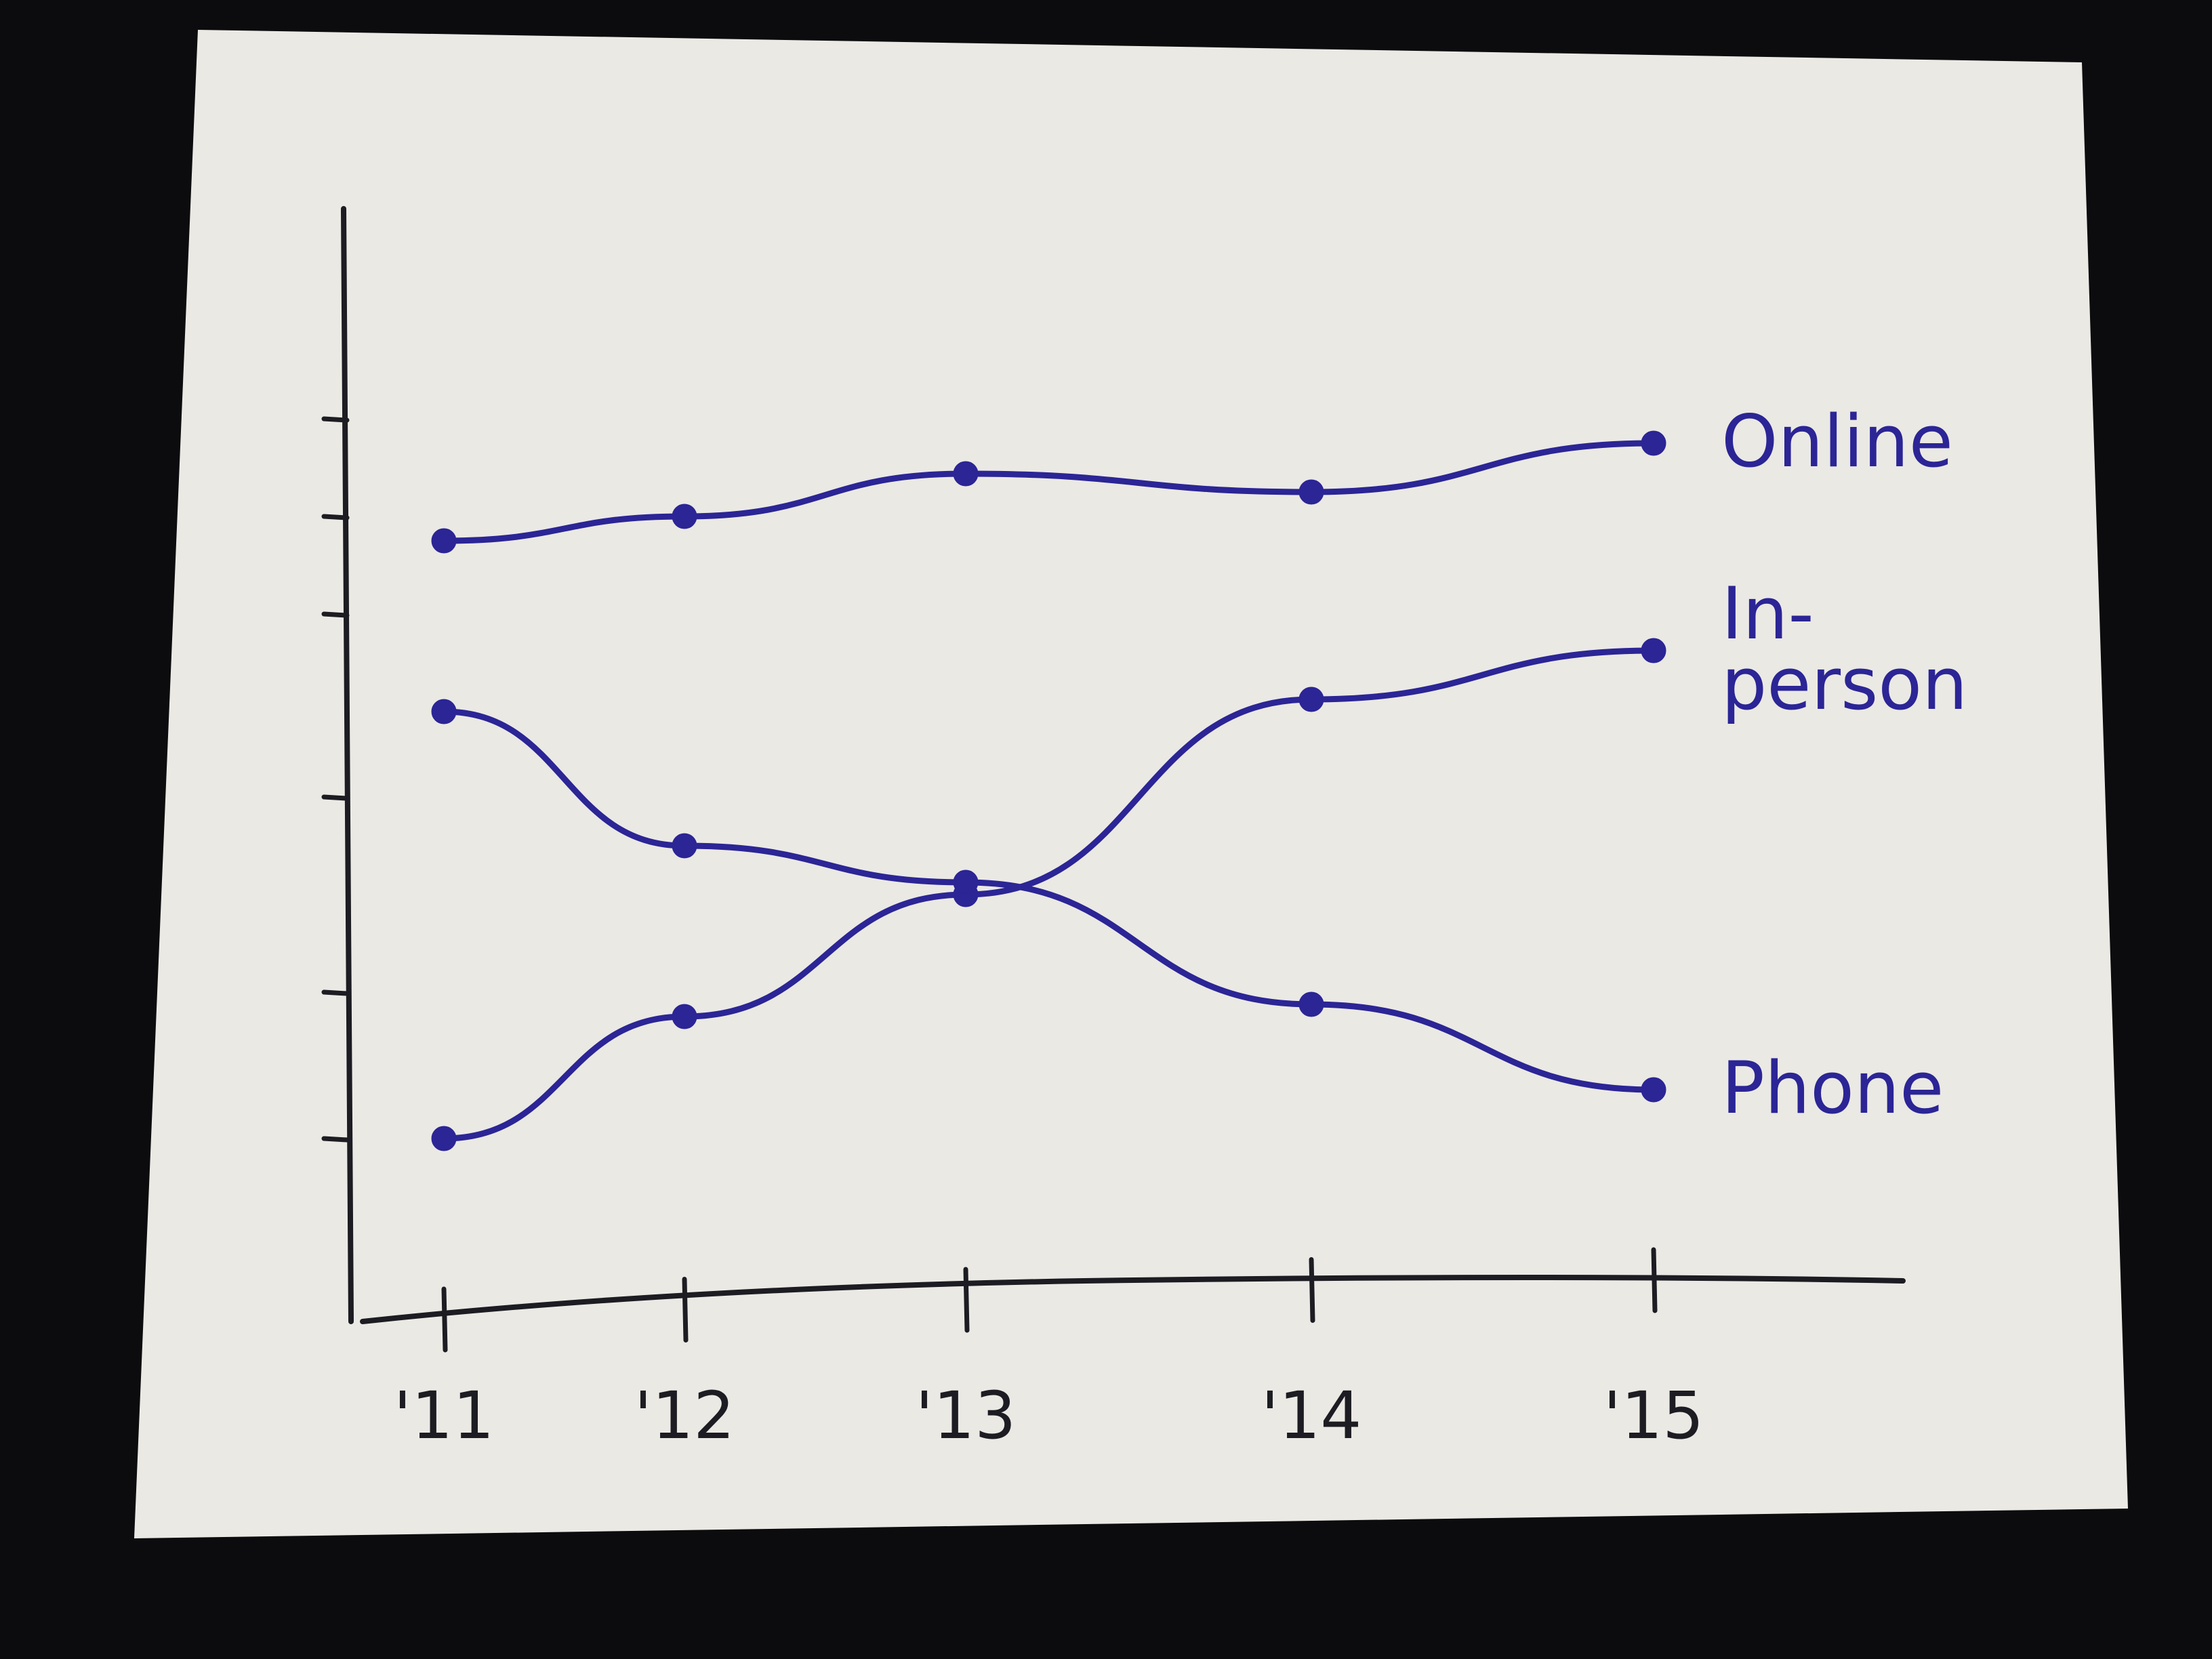  Describe the element at coordinates (1767, 613) in the screenshot. I see `series-label-line: In-` at that location.